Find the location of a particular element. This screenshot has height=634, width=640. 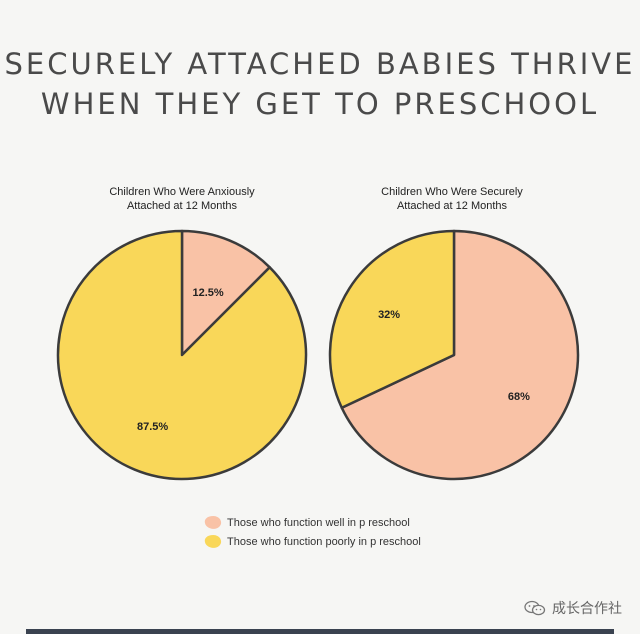

watermark: 成长合作社 is located at coordinates (573, 608).